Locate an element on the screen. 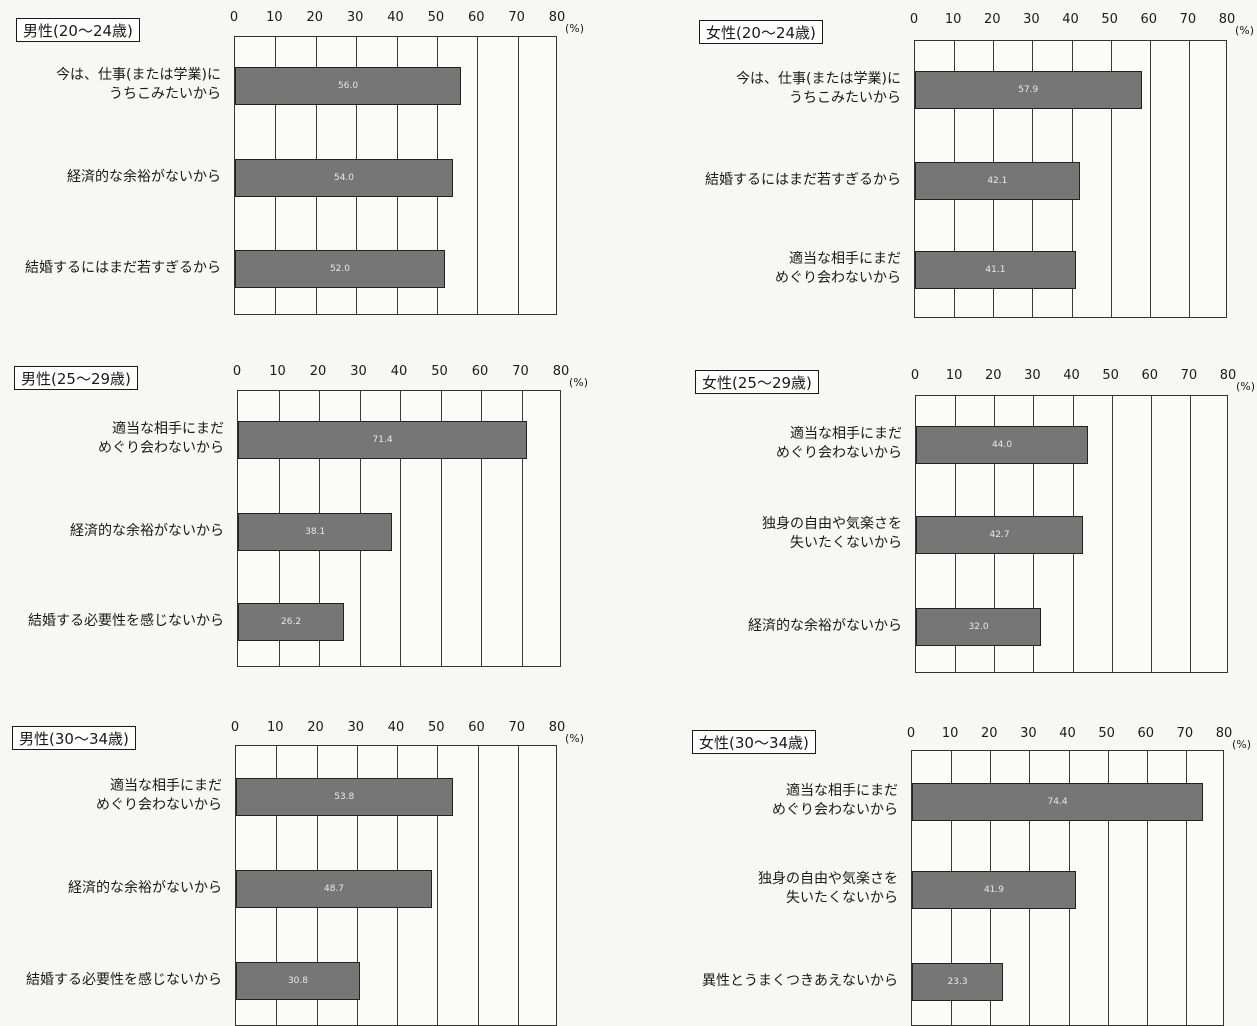  bar-value-label: 54.0 is located at coordinates (344, 178).